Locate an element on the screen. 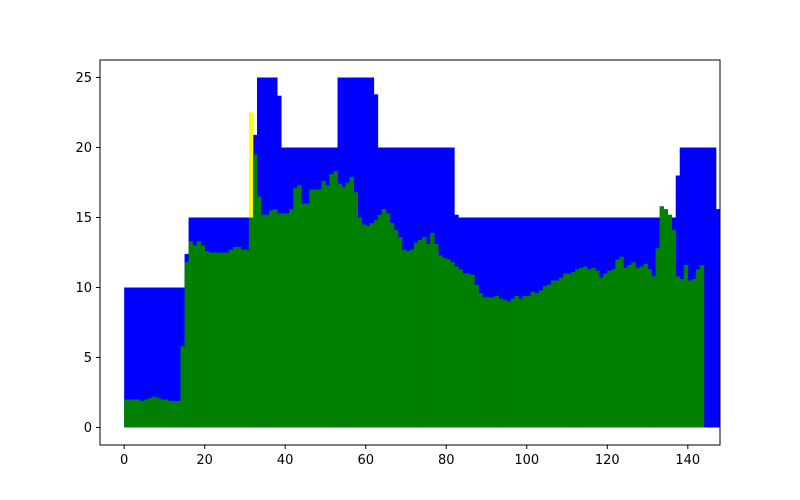  y-tick-label-0: 0 is located at coordinates (88, 428).